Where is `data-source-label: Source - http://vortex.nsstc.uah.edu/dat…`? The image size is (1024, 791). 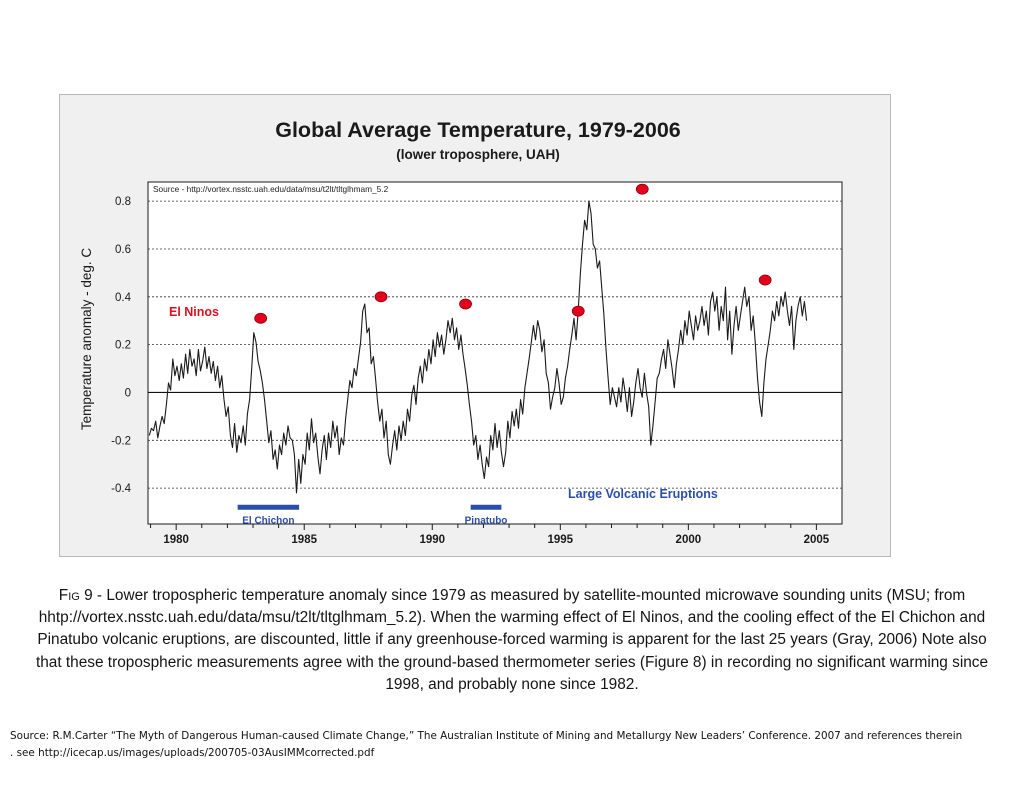 data-source-label: Source - http://vortex.nsstc.uah.edu/dat… is located at coordinates (271, 189).